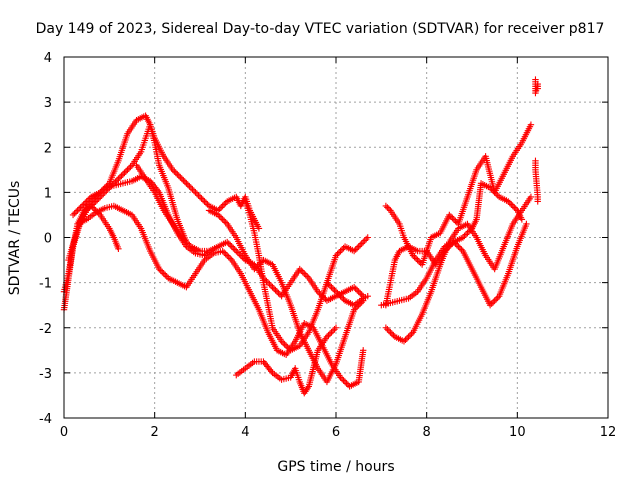 The height and width of the screenshot is (480, 640). I want to click on x-tick-label: 10, so click(517, 432).